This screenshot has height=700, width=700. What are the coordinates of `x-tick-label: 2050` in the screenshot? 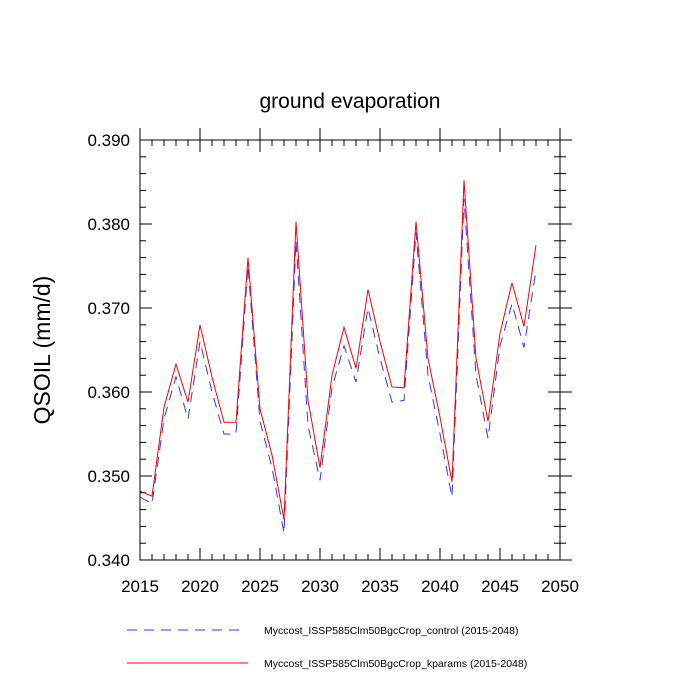 It's located at (560, 586).